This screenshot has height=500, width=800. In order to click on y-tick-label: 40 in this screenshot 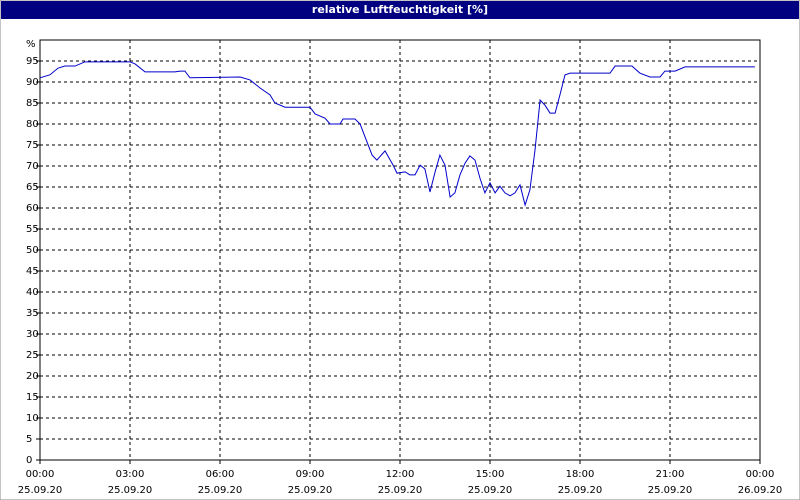, I will do `click(32, 292)`.